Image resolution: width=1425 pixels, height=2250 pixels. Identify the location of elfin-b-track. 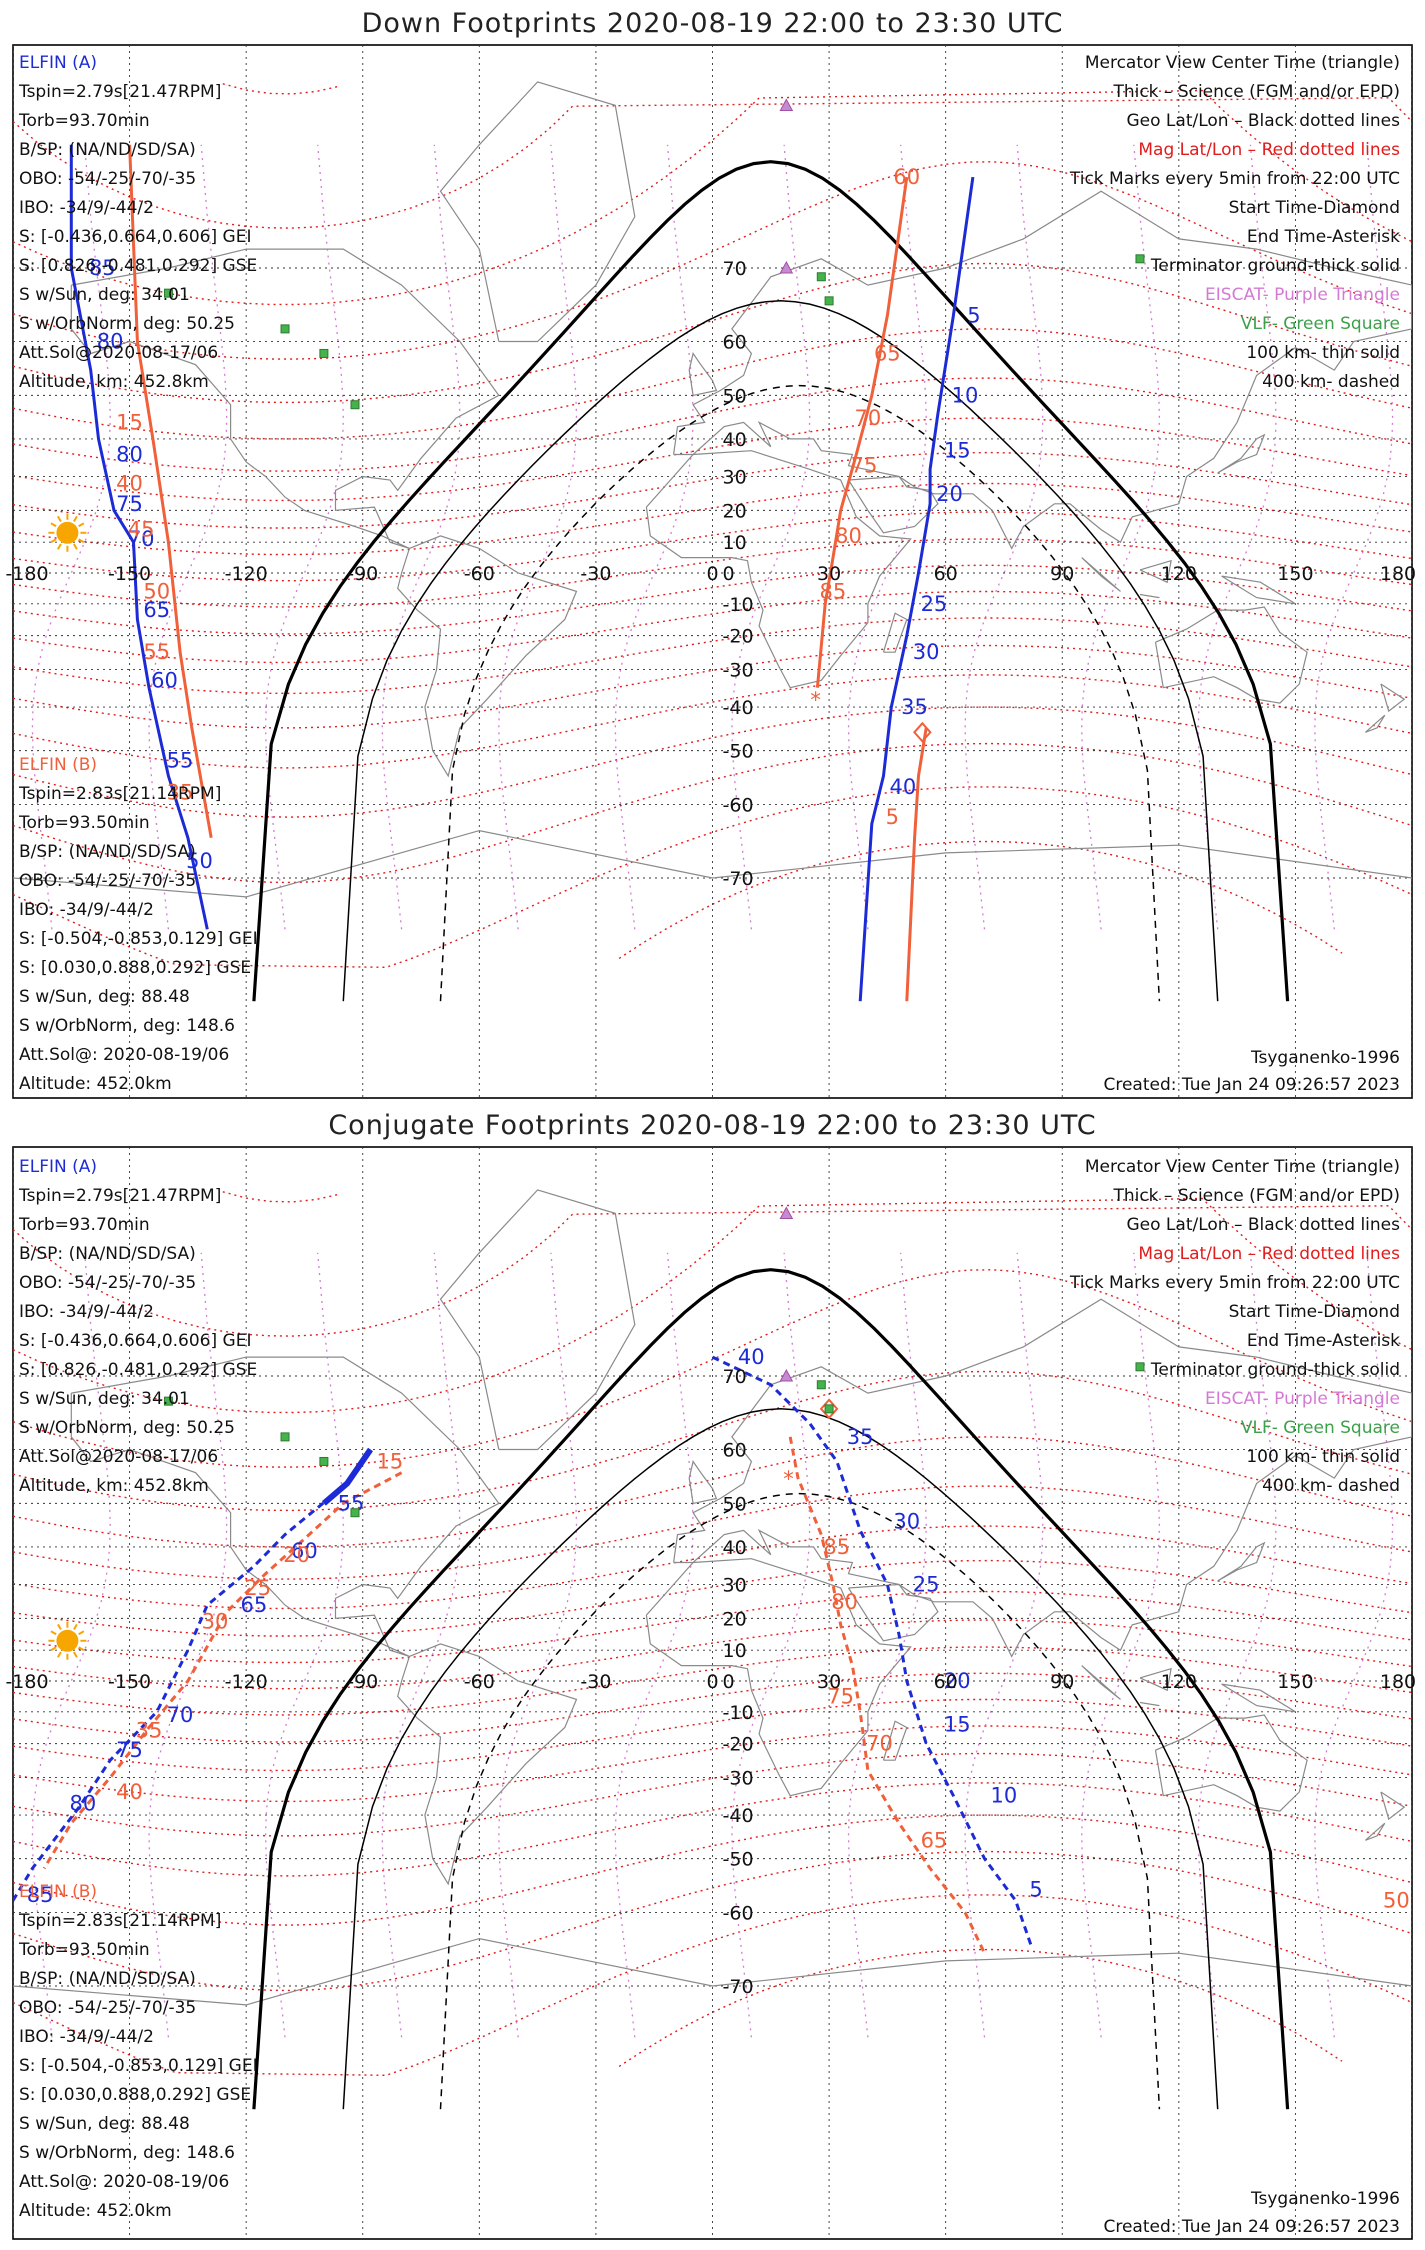
(887, 1695).